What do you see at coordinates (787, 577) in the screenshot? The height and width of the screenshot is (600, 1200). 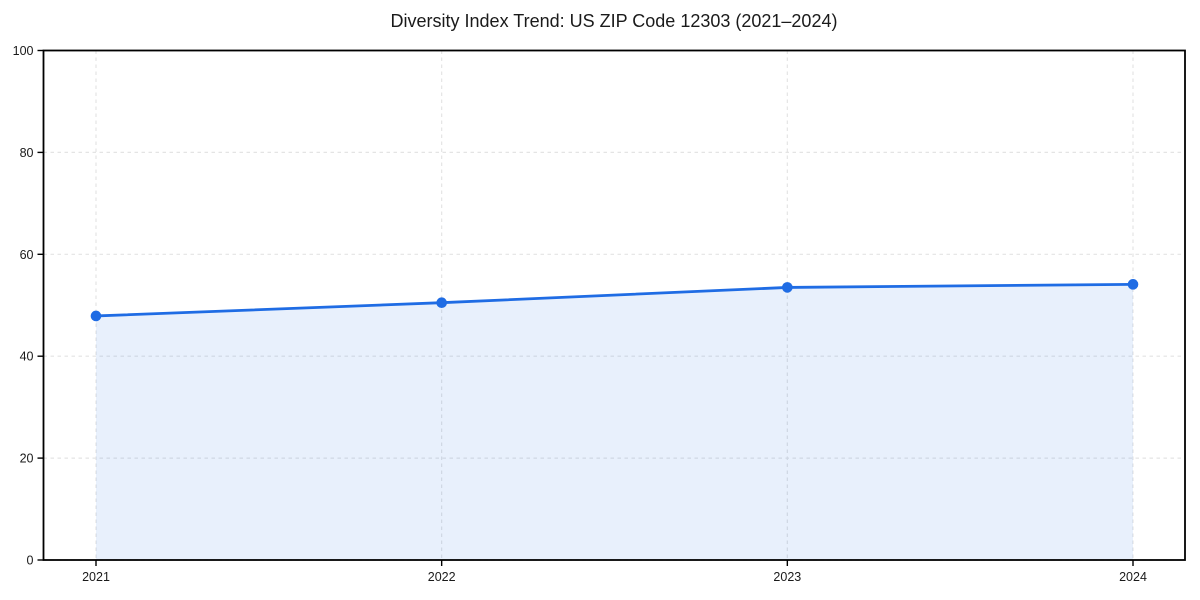 I see `x-tick-label: 2023` at bounding box center [787, 577].